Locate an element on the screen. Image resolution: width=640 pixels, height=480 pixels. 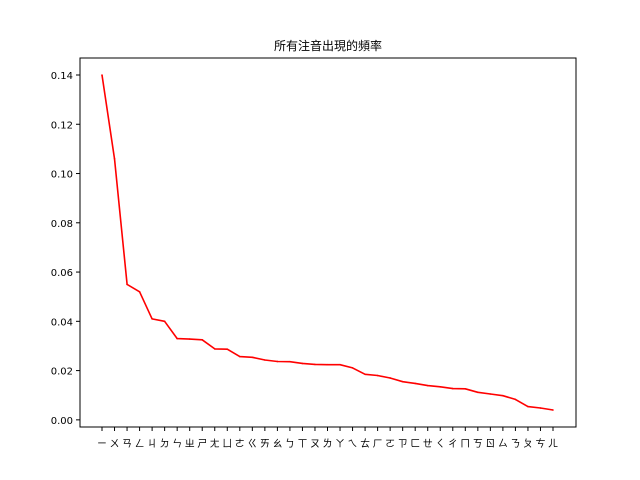
x-tick-label: ㄝ is located at coordinates (428, 444).